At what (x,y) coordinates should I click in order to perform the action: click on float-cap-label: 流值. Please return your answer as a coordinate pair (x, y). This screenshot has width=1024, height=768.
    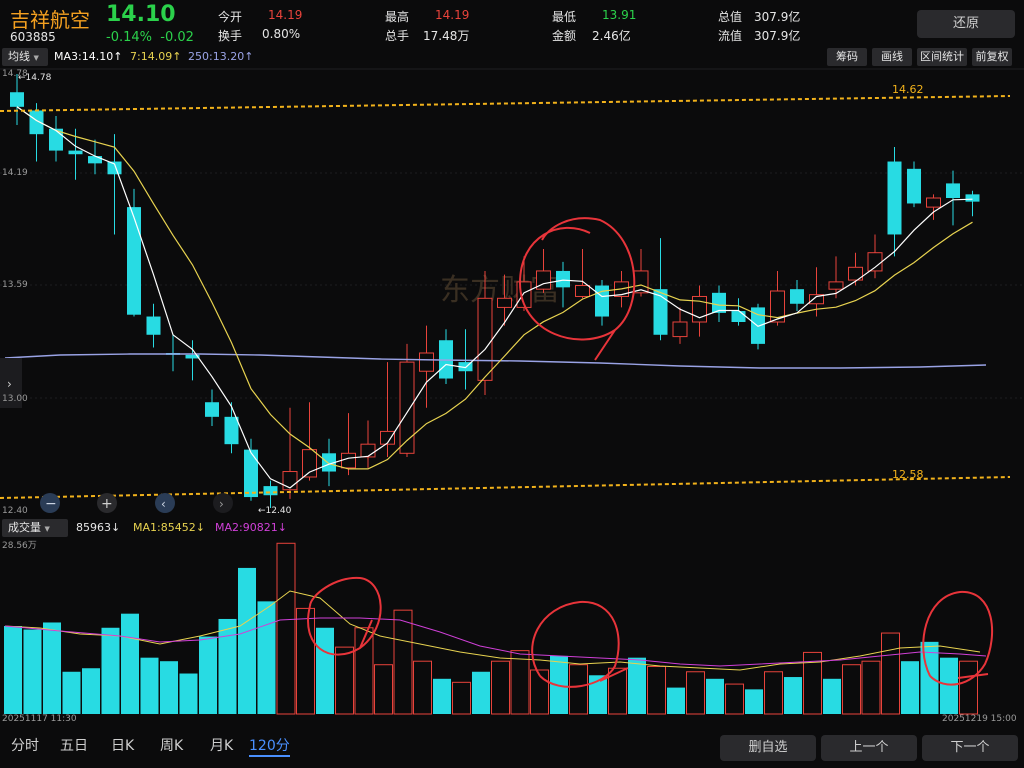
    Looking at the image, I should click on (730, 36).